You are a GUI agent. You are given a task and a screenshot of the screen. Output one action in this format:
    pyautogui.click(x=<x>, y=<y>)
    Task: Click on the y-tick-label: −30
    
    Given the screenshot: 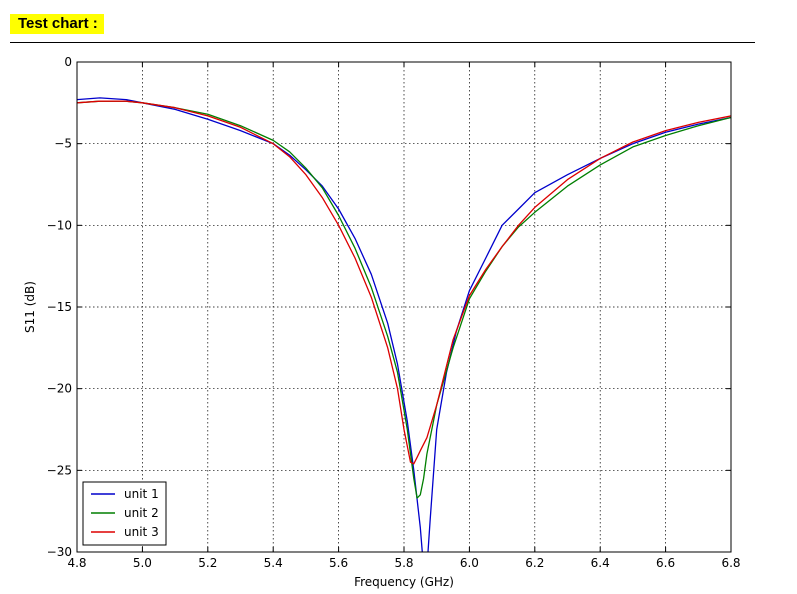 What is the action you would take?
    pyautogui.click(x=59, y=552)
    